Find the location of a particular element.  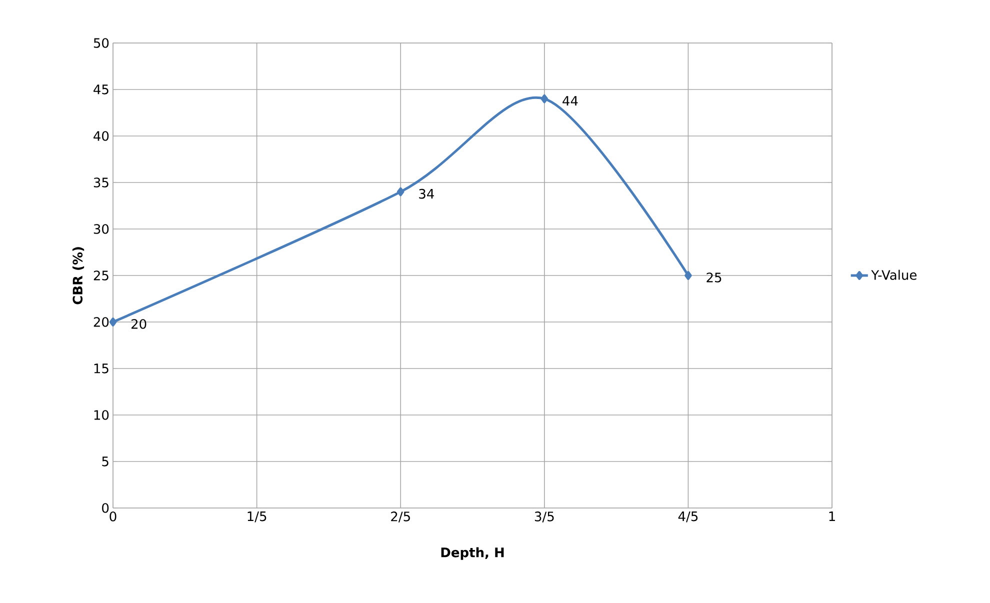

x-tick-label: 2/5 is located at coordinates (400, 517).